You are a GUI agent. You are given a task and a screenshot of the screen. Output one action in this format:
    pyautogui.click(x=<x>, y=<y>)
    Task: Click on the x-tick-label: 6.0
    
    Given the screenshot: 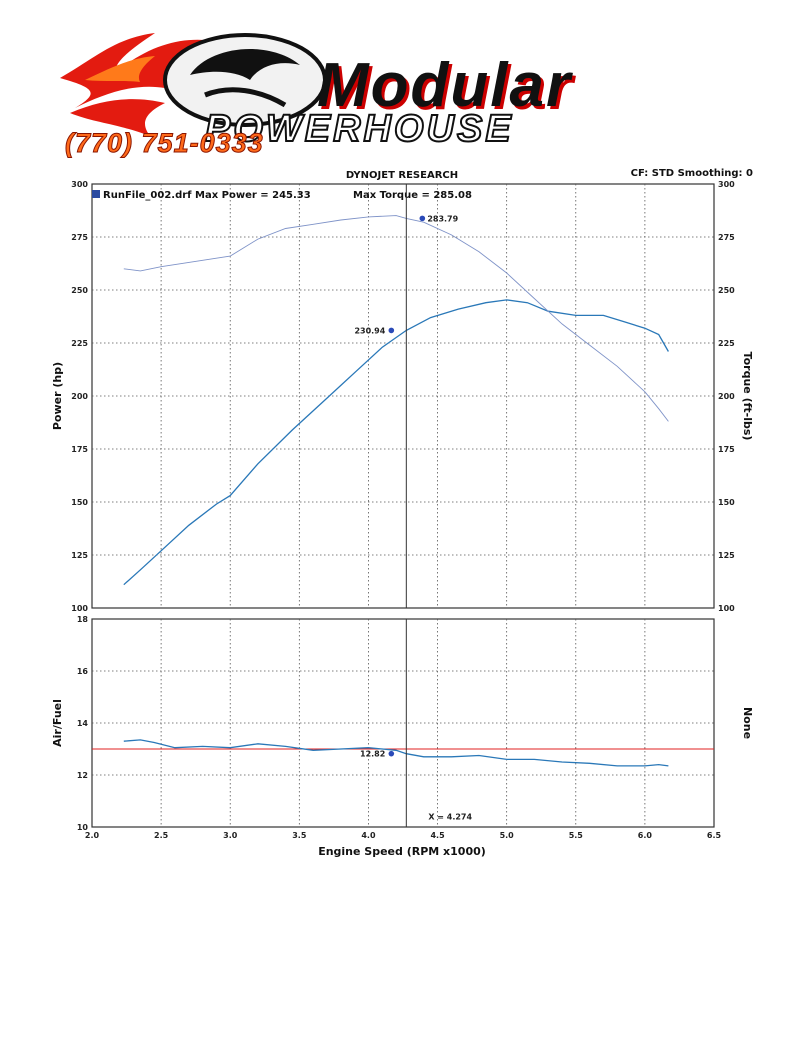 What is the action you would take?
    pyautogui.click(x=645, y=835)
    